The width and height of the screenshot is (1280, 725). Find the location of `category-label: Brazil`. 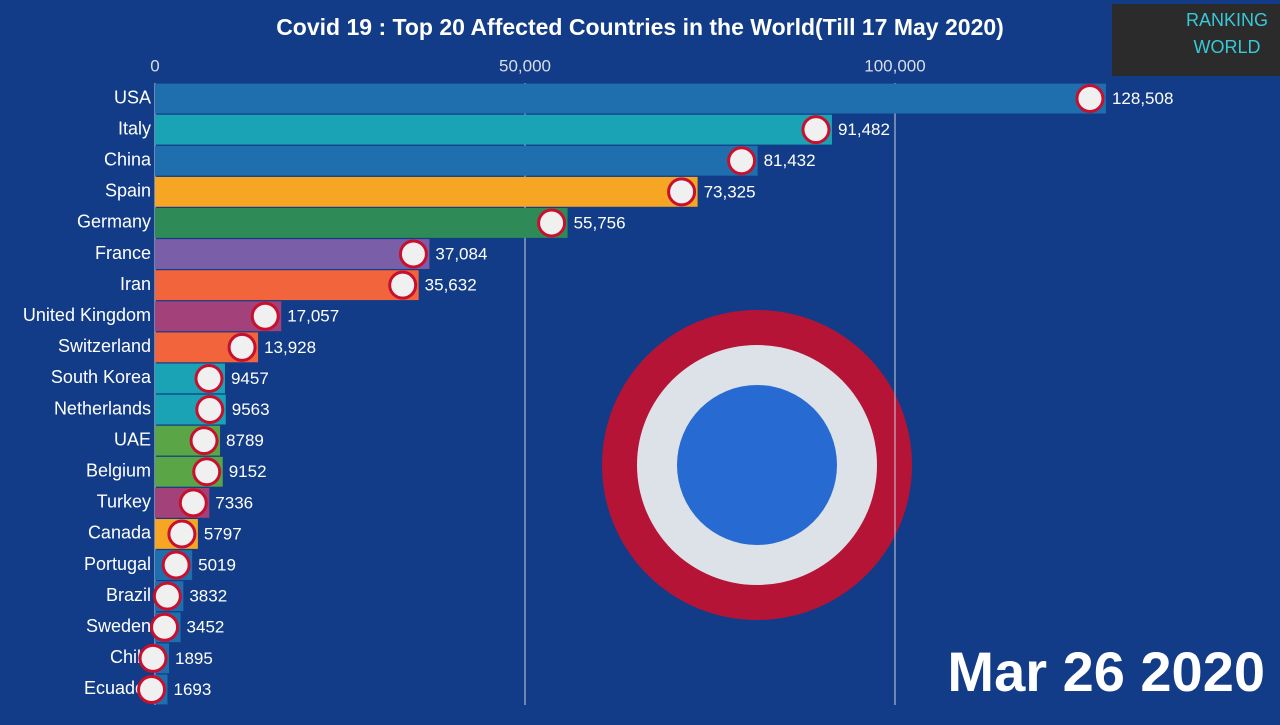

category-label: Brazil is located at coordinates (128, 595).